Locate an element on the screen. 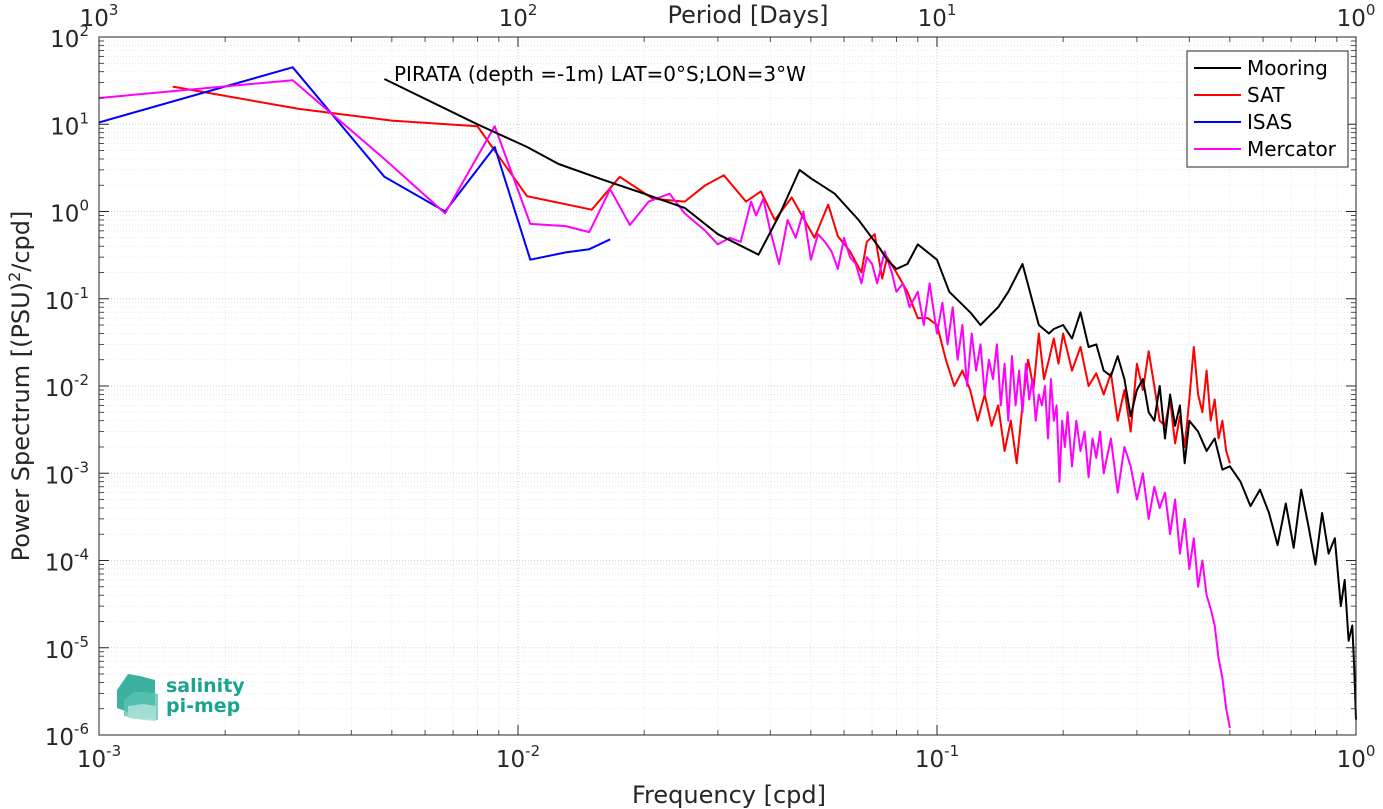  series-line-isas is located at coordinates (354, 163).